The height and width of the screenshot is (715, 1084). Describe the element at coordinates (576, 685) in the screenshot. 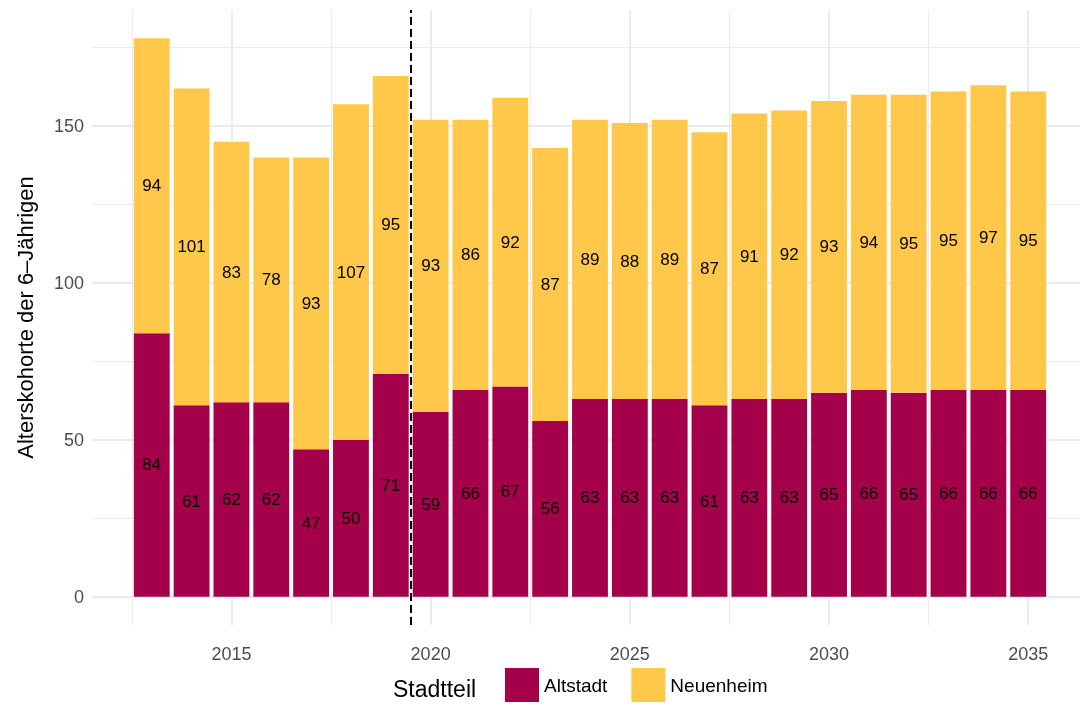

I see `legend-label: Altstadt` at that location.